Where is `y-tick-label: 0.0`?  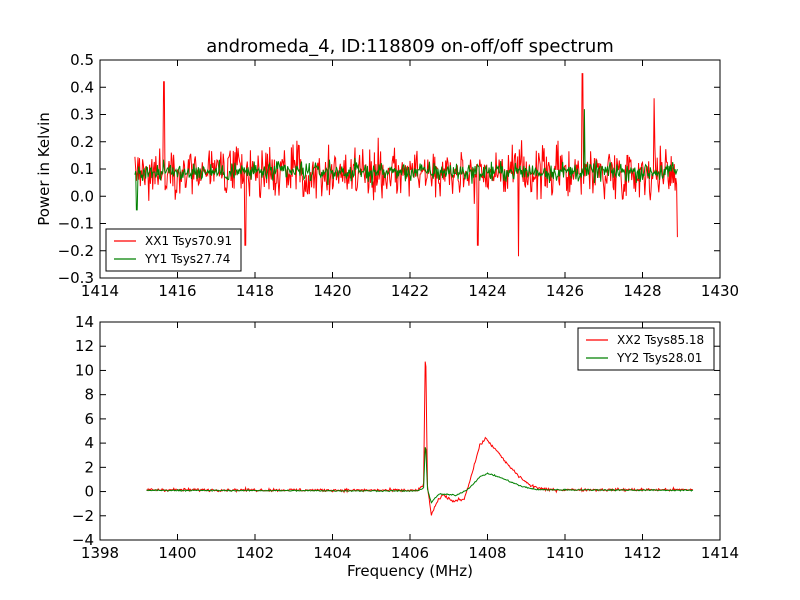 y-tick-label: 0.0 is located at coordinates (82, 196).